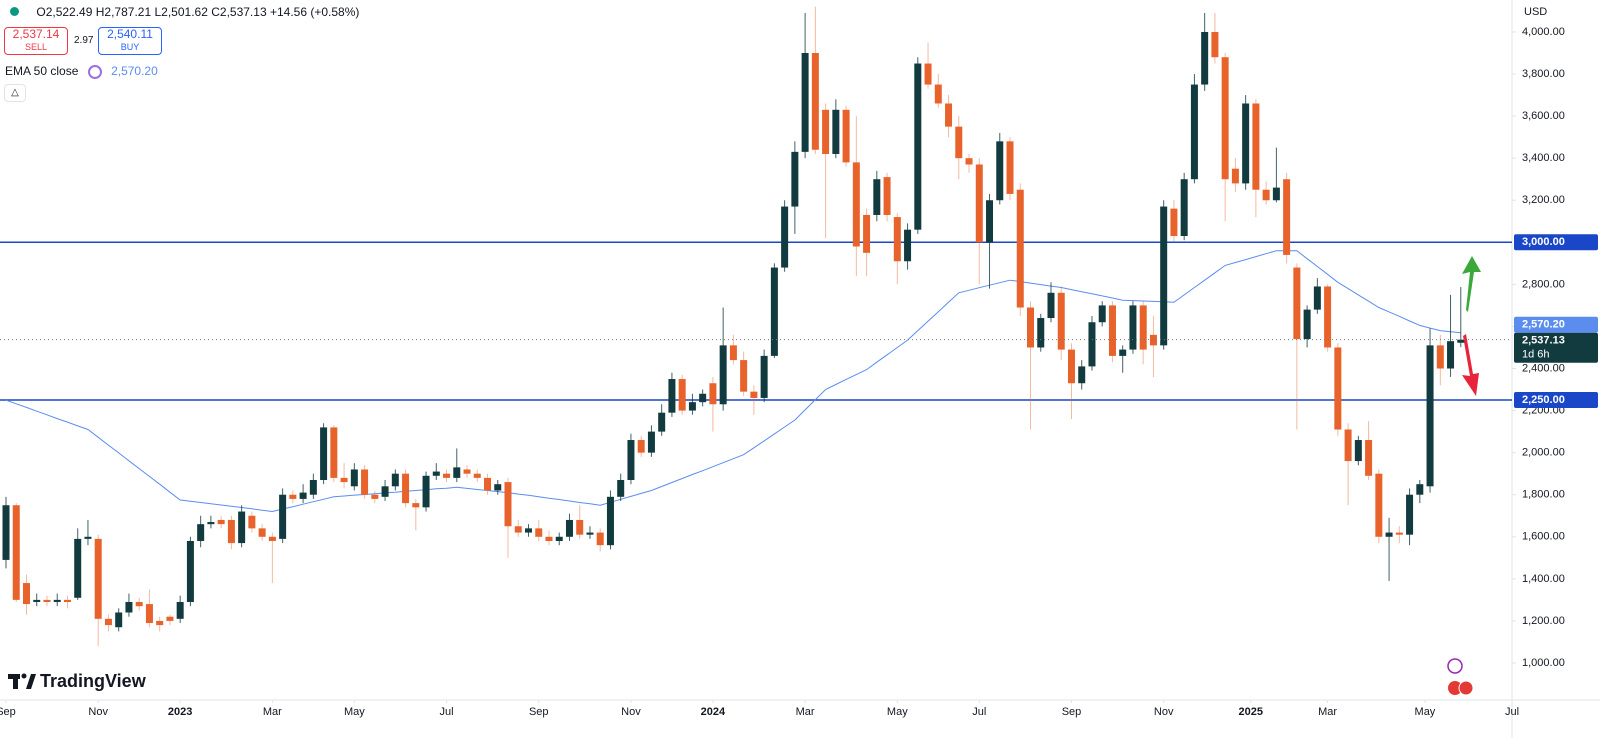  I want to click on y-tick-label: 1,800.00, so click(1543, 495).